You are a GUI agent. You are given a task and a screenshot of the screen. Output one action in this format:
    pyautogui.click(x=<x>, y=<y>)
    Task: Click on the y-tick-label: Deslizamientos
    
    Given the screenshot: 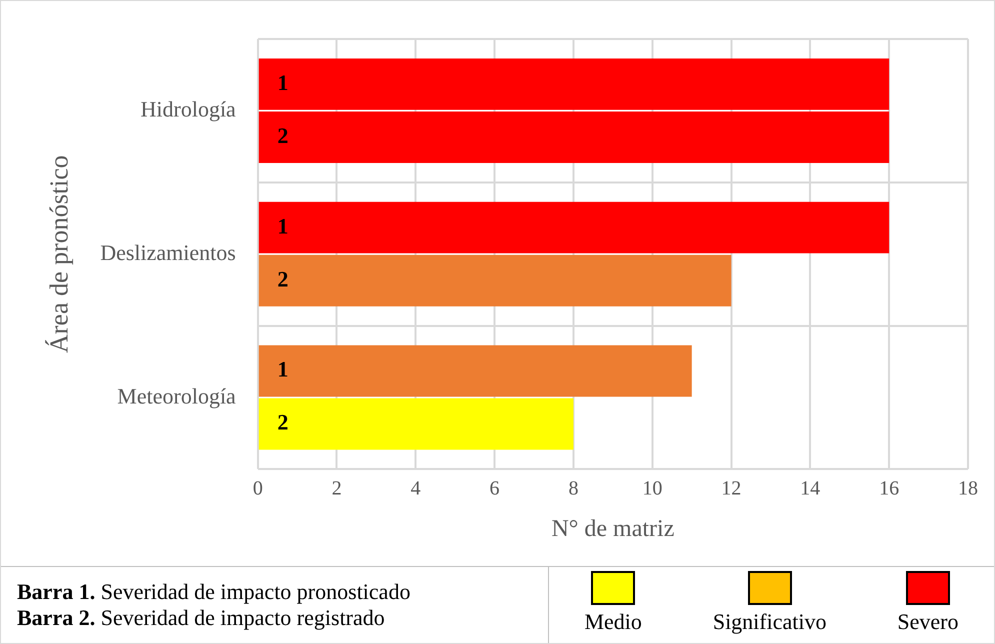 What is the action you would take?
    pyautogui.click(x=168, y=252)
    